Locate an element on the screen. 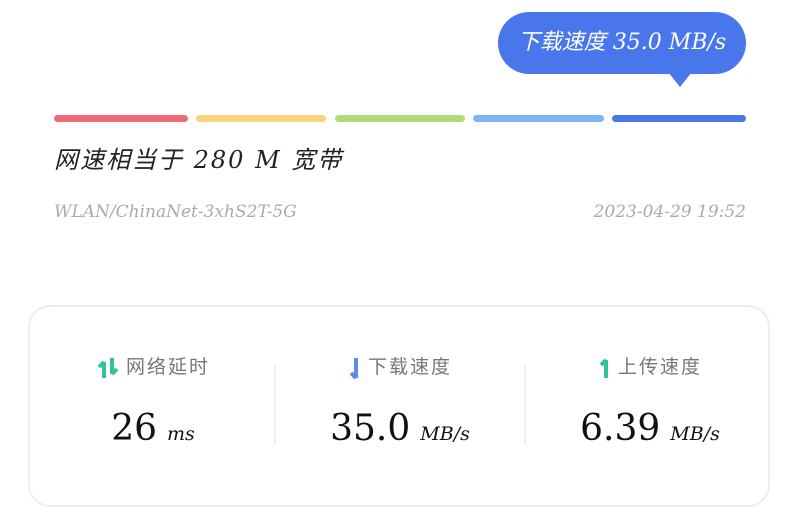 This screenshot has width=800, height=529. latency-value: 26 is located at coordinates (134, 428).